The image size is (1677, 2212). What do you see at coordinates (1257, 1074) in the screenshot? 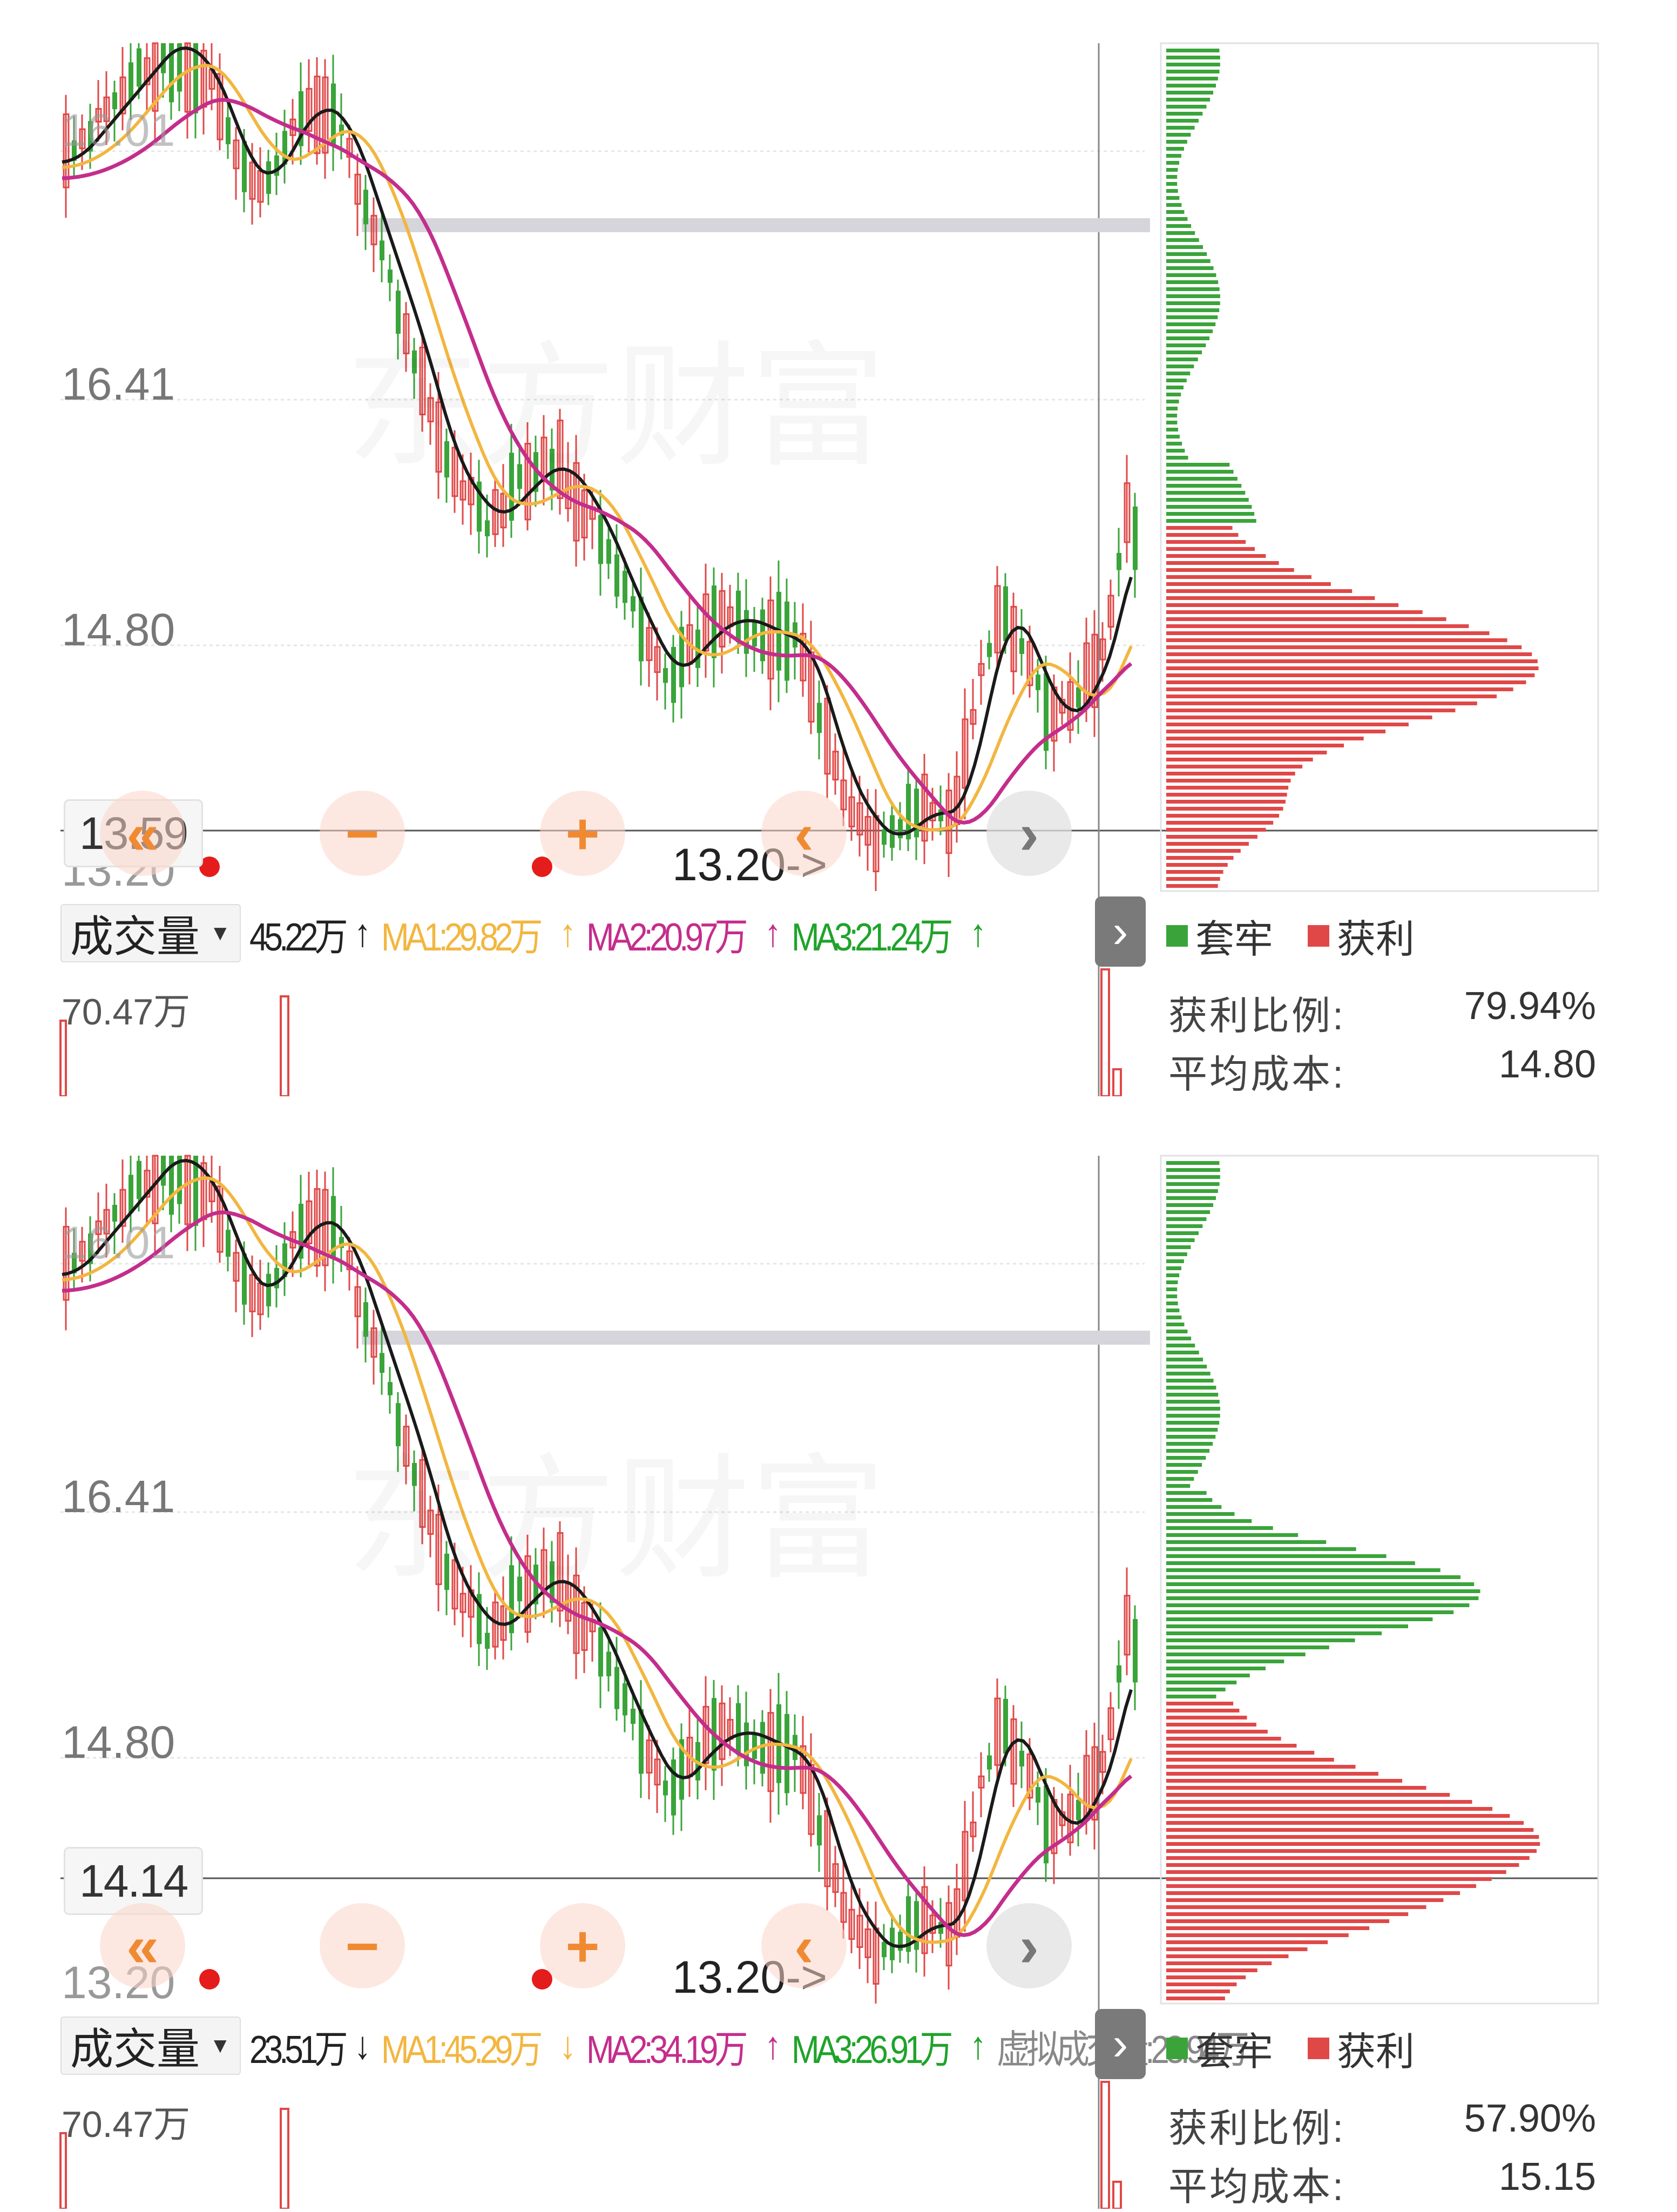
I see `avg-cost-label: 平均成本:` at bounding box center [1257, 1074].